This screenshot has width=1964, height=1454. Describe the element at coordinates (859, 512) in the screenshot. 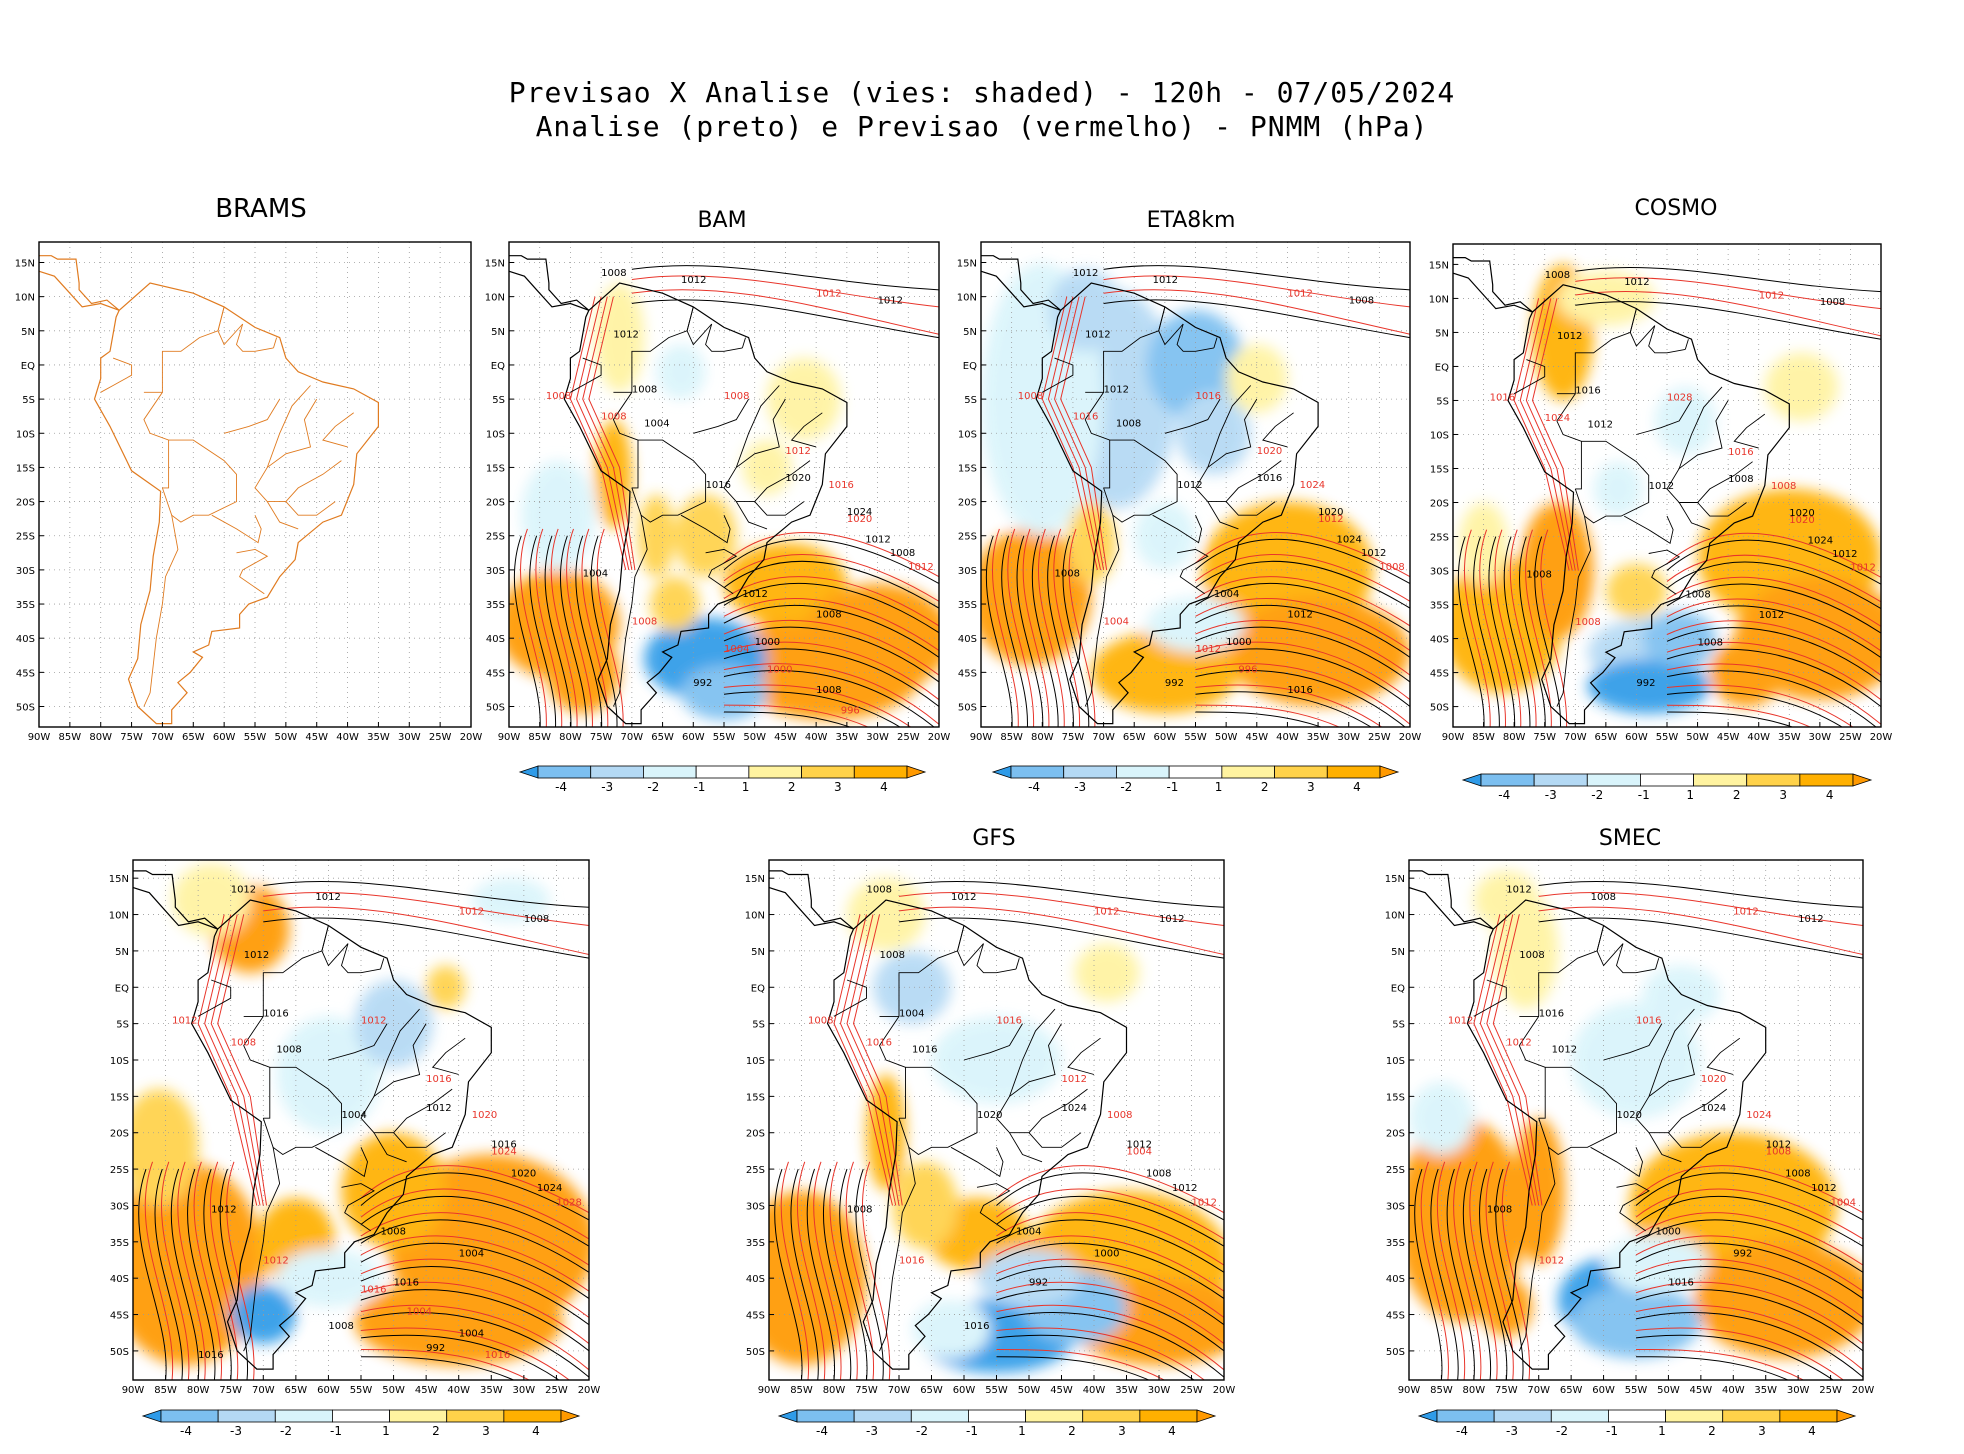

I see `isobar-label-analysis: 1024` at that location.